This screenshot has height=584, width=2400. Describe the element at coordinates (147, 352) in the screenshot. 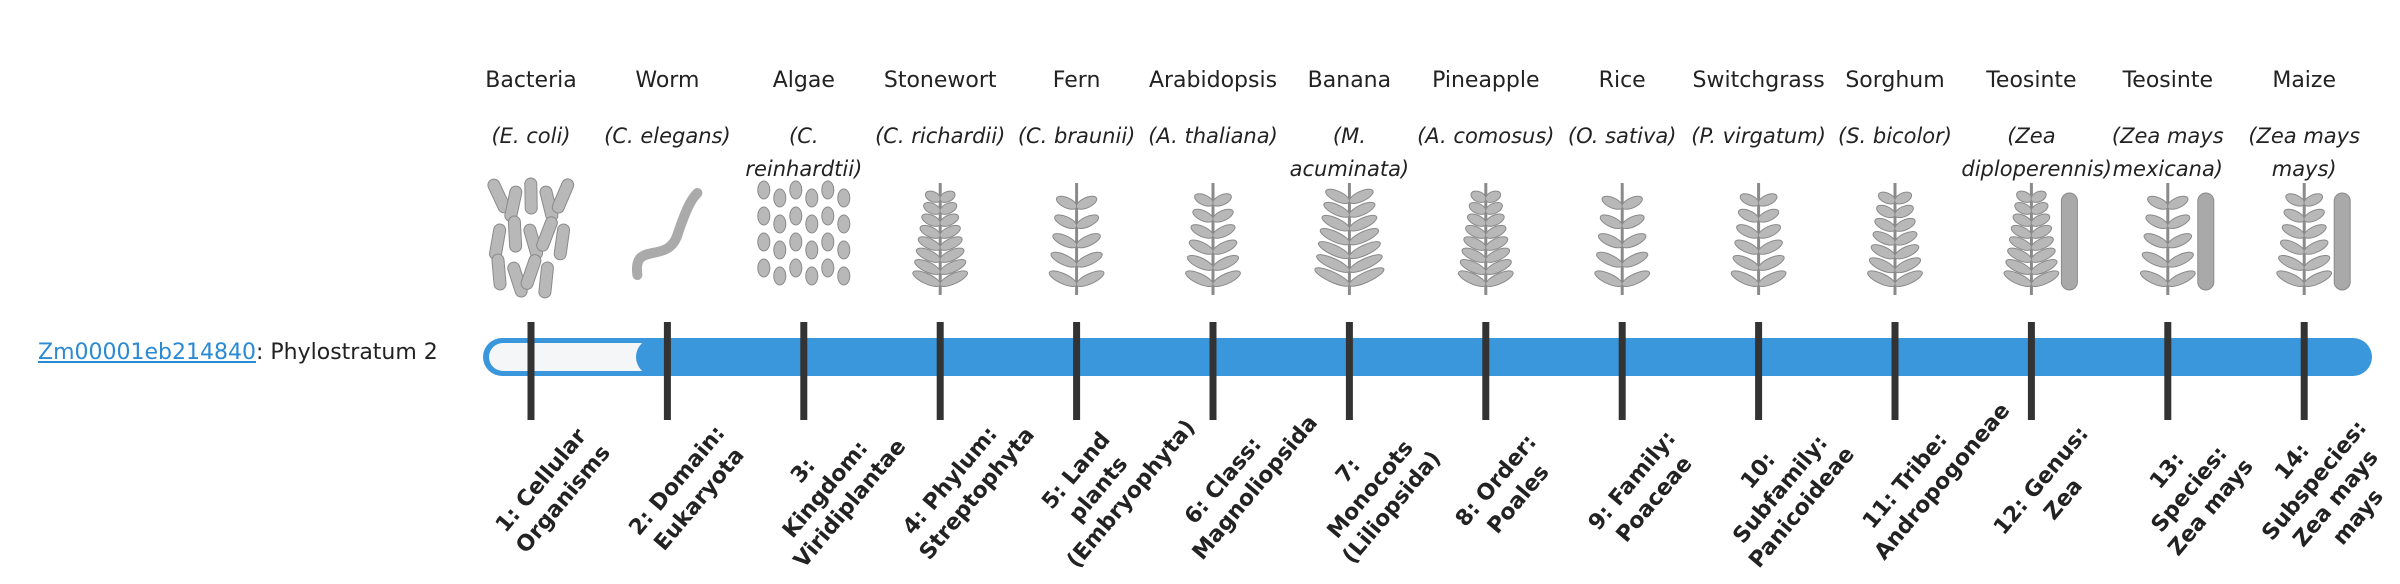

I see `gene-link: Zm00001eb214840` at that location.